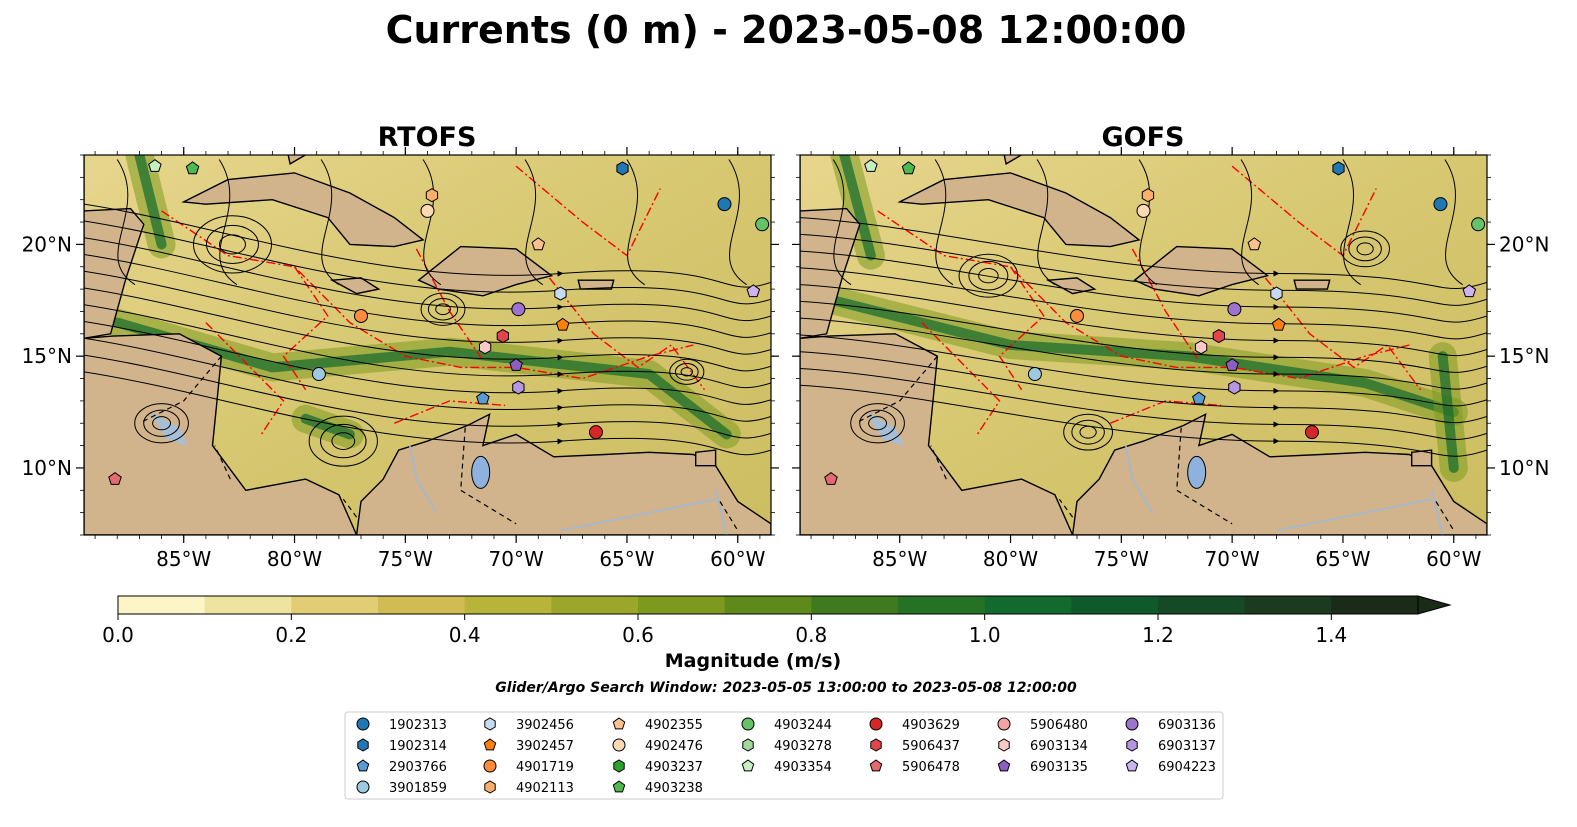 The width and height of the screenshot is (1577, 827). Describe the element at coordinates (1059, 767) in the screenshot. I see `legend-label-6903135: 6903135` at that location.